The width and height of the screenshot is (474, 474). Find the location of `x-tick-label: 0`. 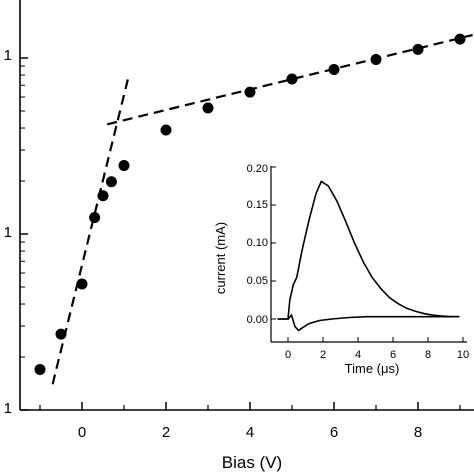

x-tick-label: 0 is located at coordinates (82, 432).